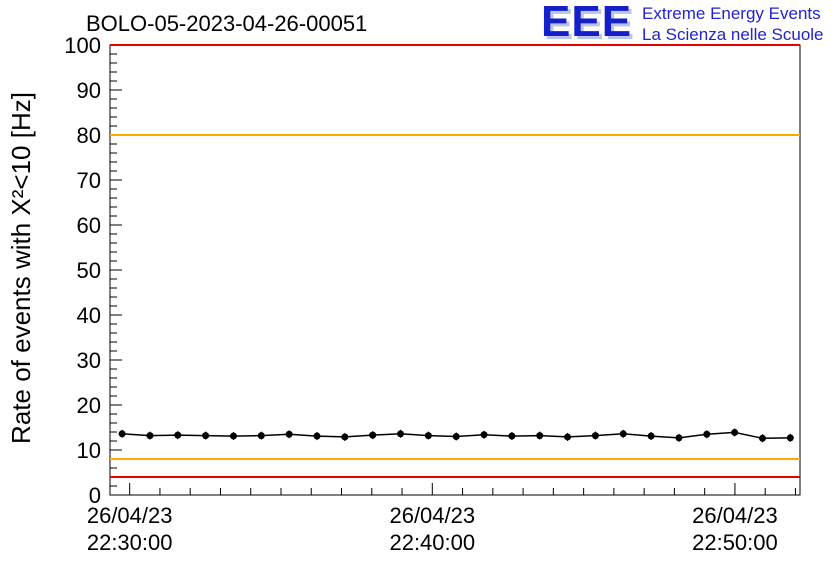  I want to click on y-tick-label: 70, so click(89, 180).